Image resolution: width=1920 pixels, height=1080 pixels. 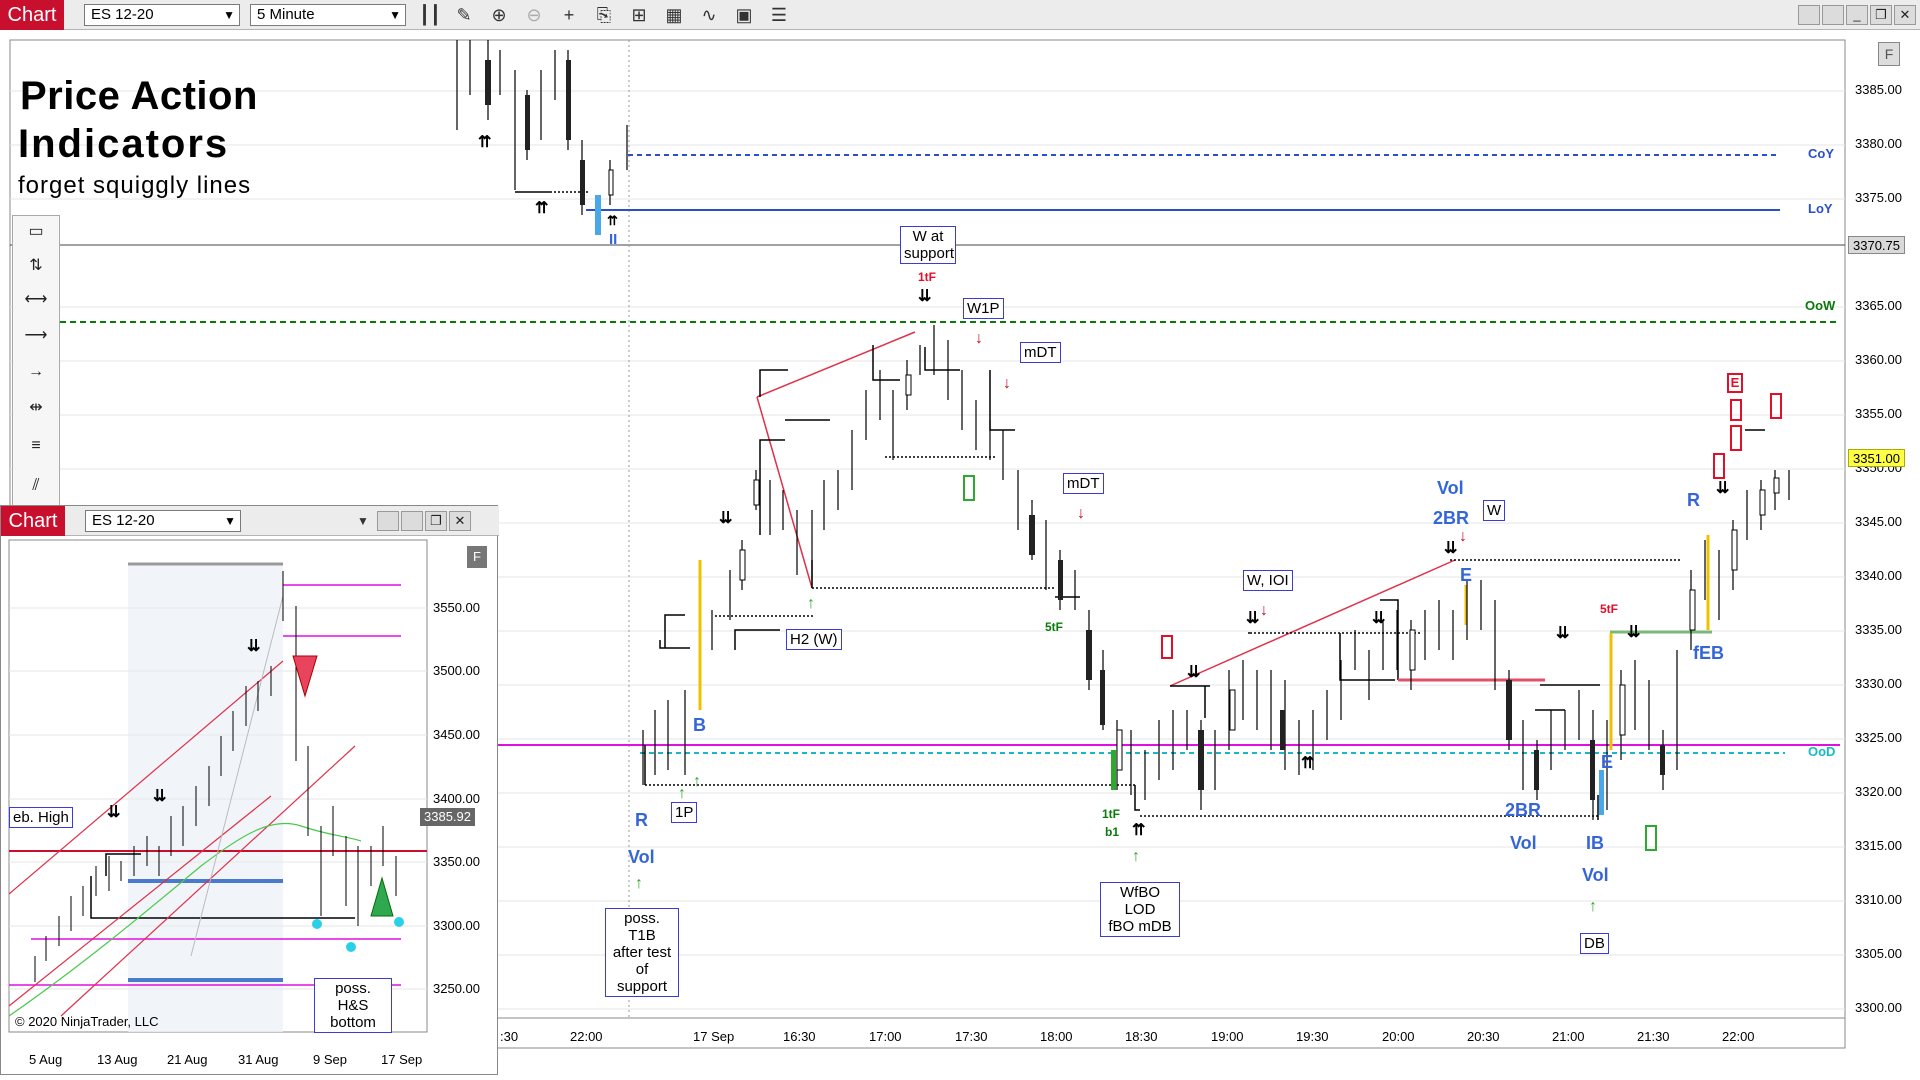 I want to click on crosshair-icon: +, so click(x=569, y=15).